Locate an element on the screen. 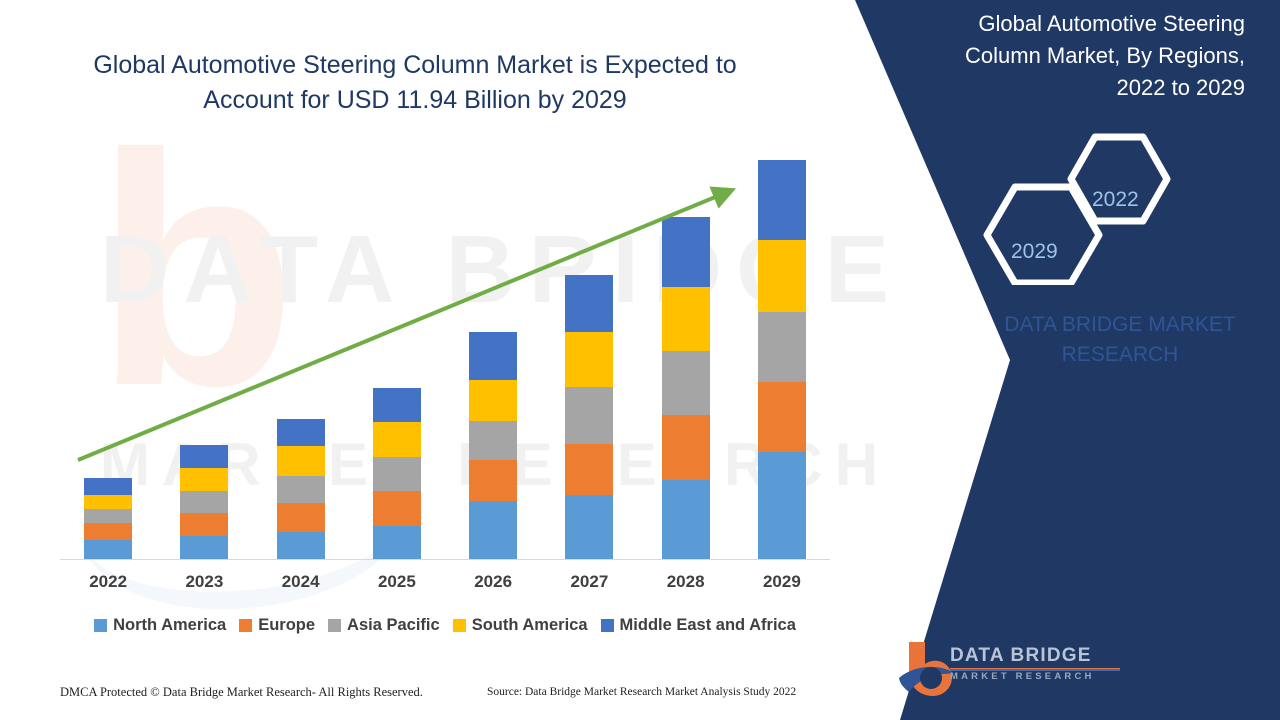 This screenshot has height=720, width=1280. x-axis-tick-label: 2029 is located at coordinates (781, 581).